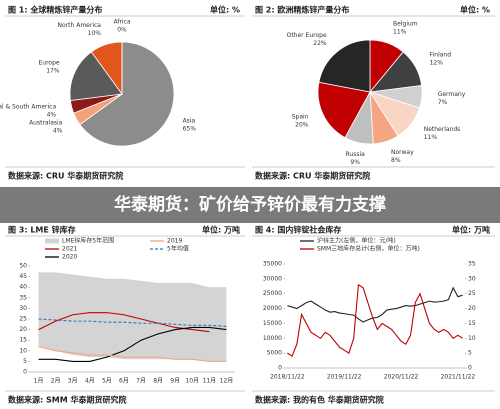 Image resolution: width=500 pixels, height=409 pixels. I want to click on y2-tick-label: 15, so click(472, 323).